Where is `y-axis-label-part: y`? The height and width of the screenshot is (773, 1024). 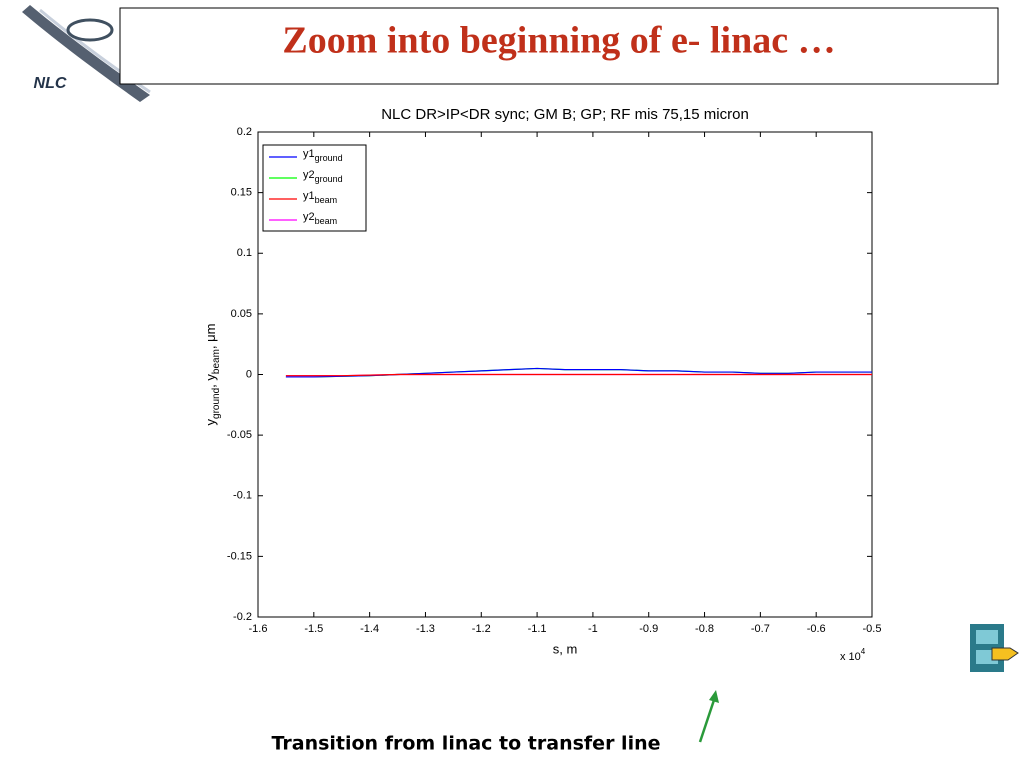 y-axis-label-part: y is located at coordinates (210, 421).